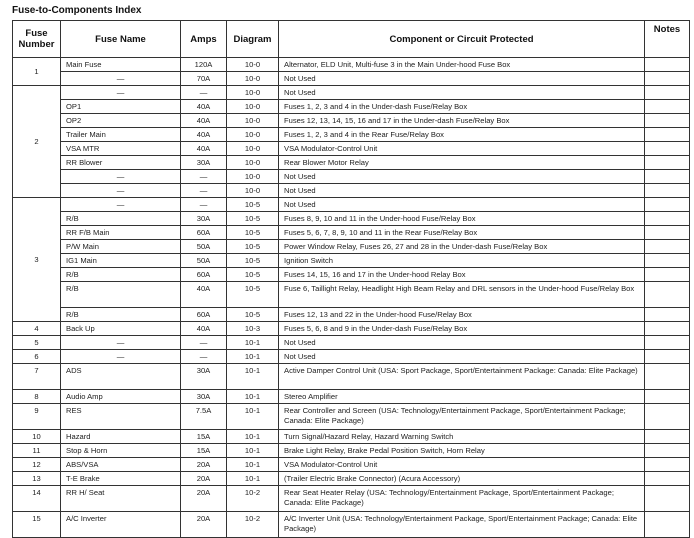 The height and width of the screenshot is (538, 694). Describe the element at coordinates (203, 328) in the screenshot. I see `amps-cell: 40A` at that location.